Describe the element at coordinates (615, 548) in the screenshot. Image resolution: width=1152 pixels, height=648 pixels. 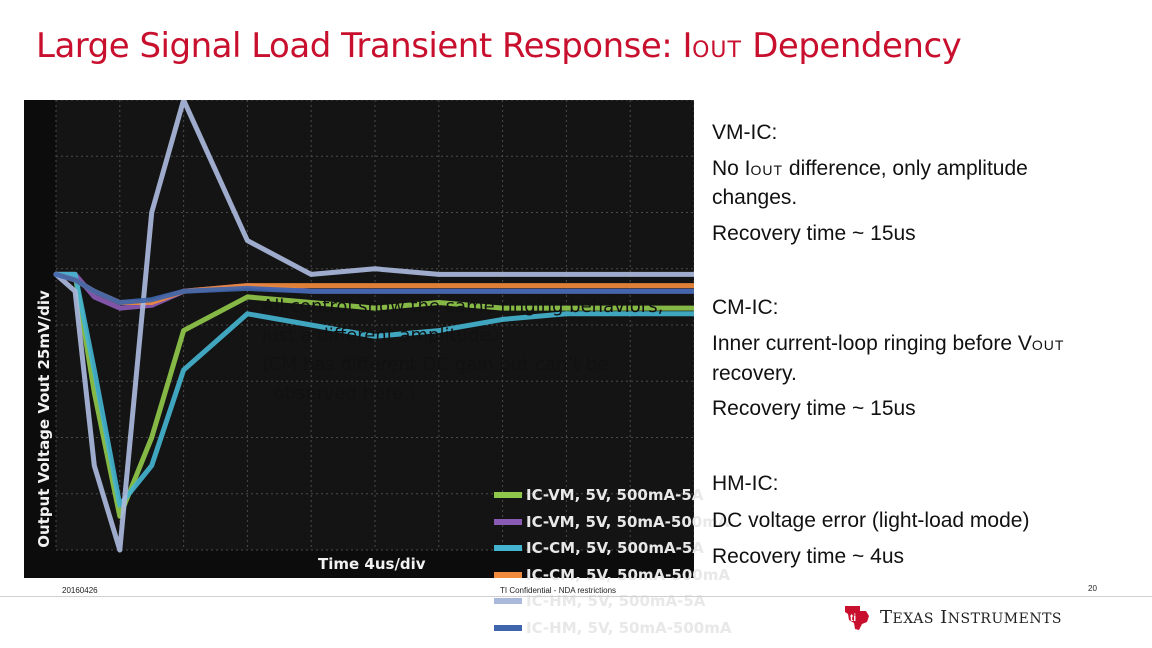
I see `legend-label: IC-CM, 5V, 500mA-5A` at that location.